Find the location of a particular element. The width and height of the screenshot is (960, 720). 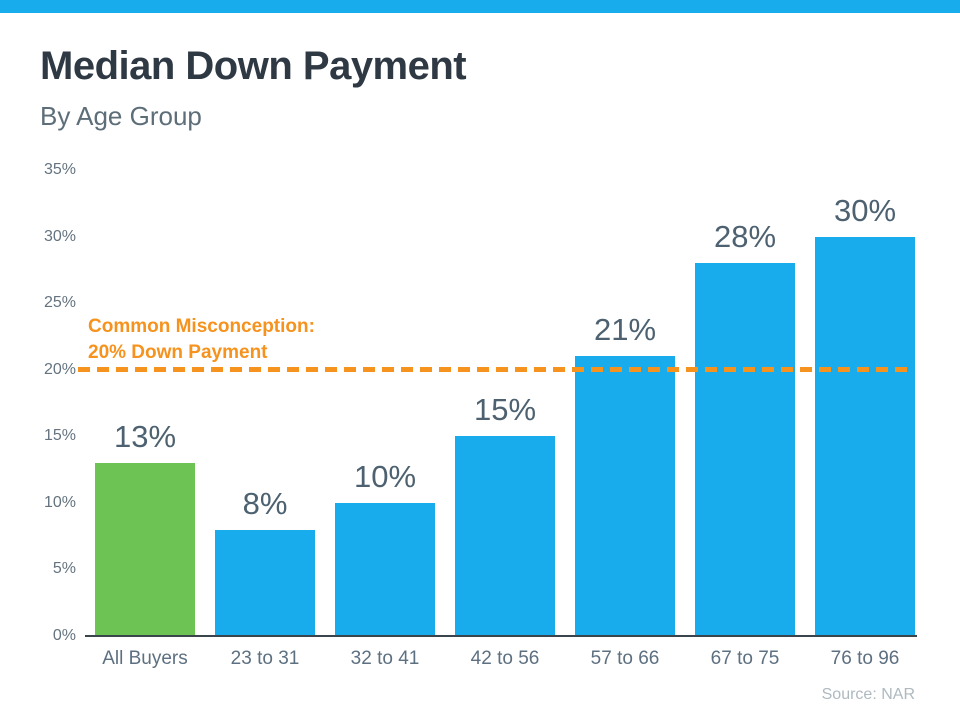

bar-value-label: 13% is located at coordinates (145, 436).